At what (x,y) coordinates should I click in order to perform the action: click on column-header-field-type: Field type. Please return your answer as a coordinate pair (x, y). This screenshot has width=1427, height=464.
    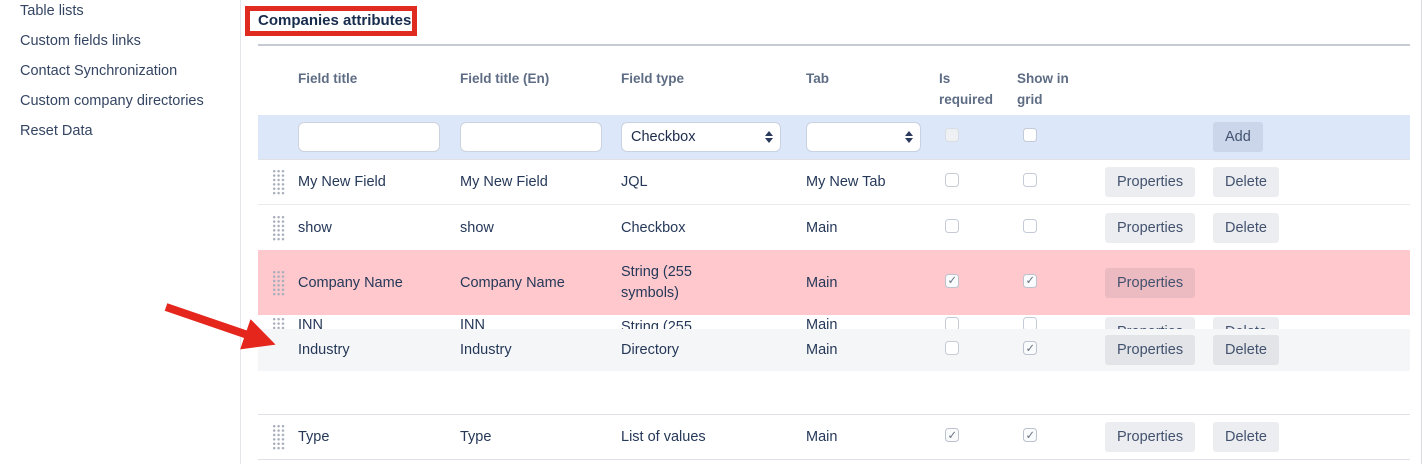
    Looking at the image, I should click on (653, 78).